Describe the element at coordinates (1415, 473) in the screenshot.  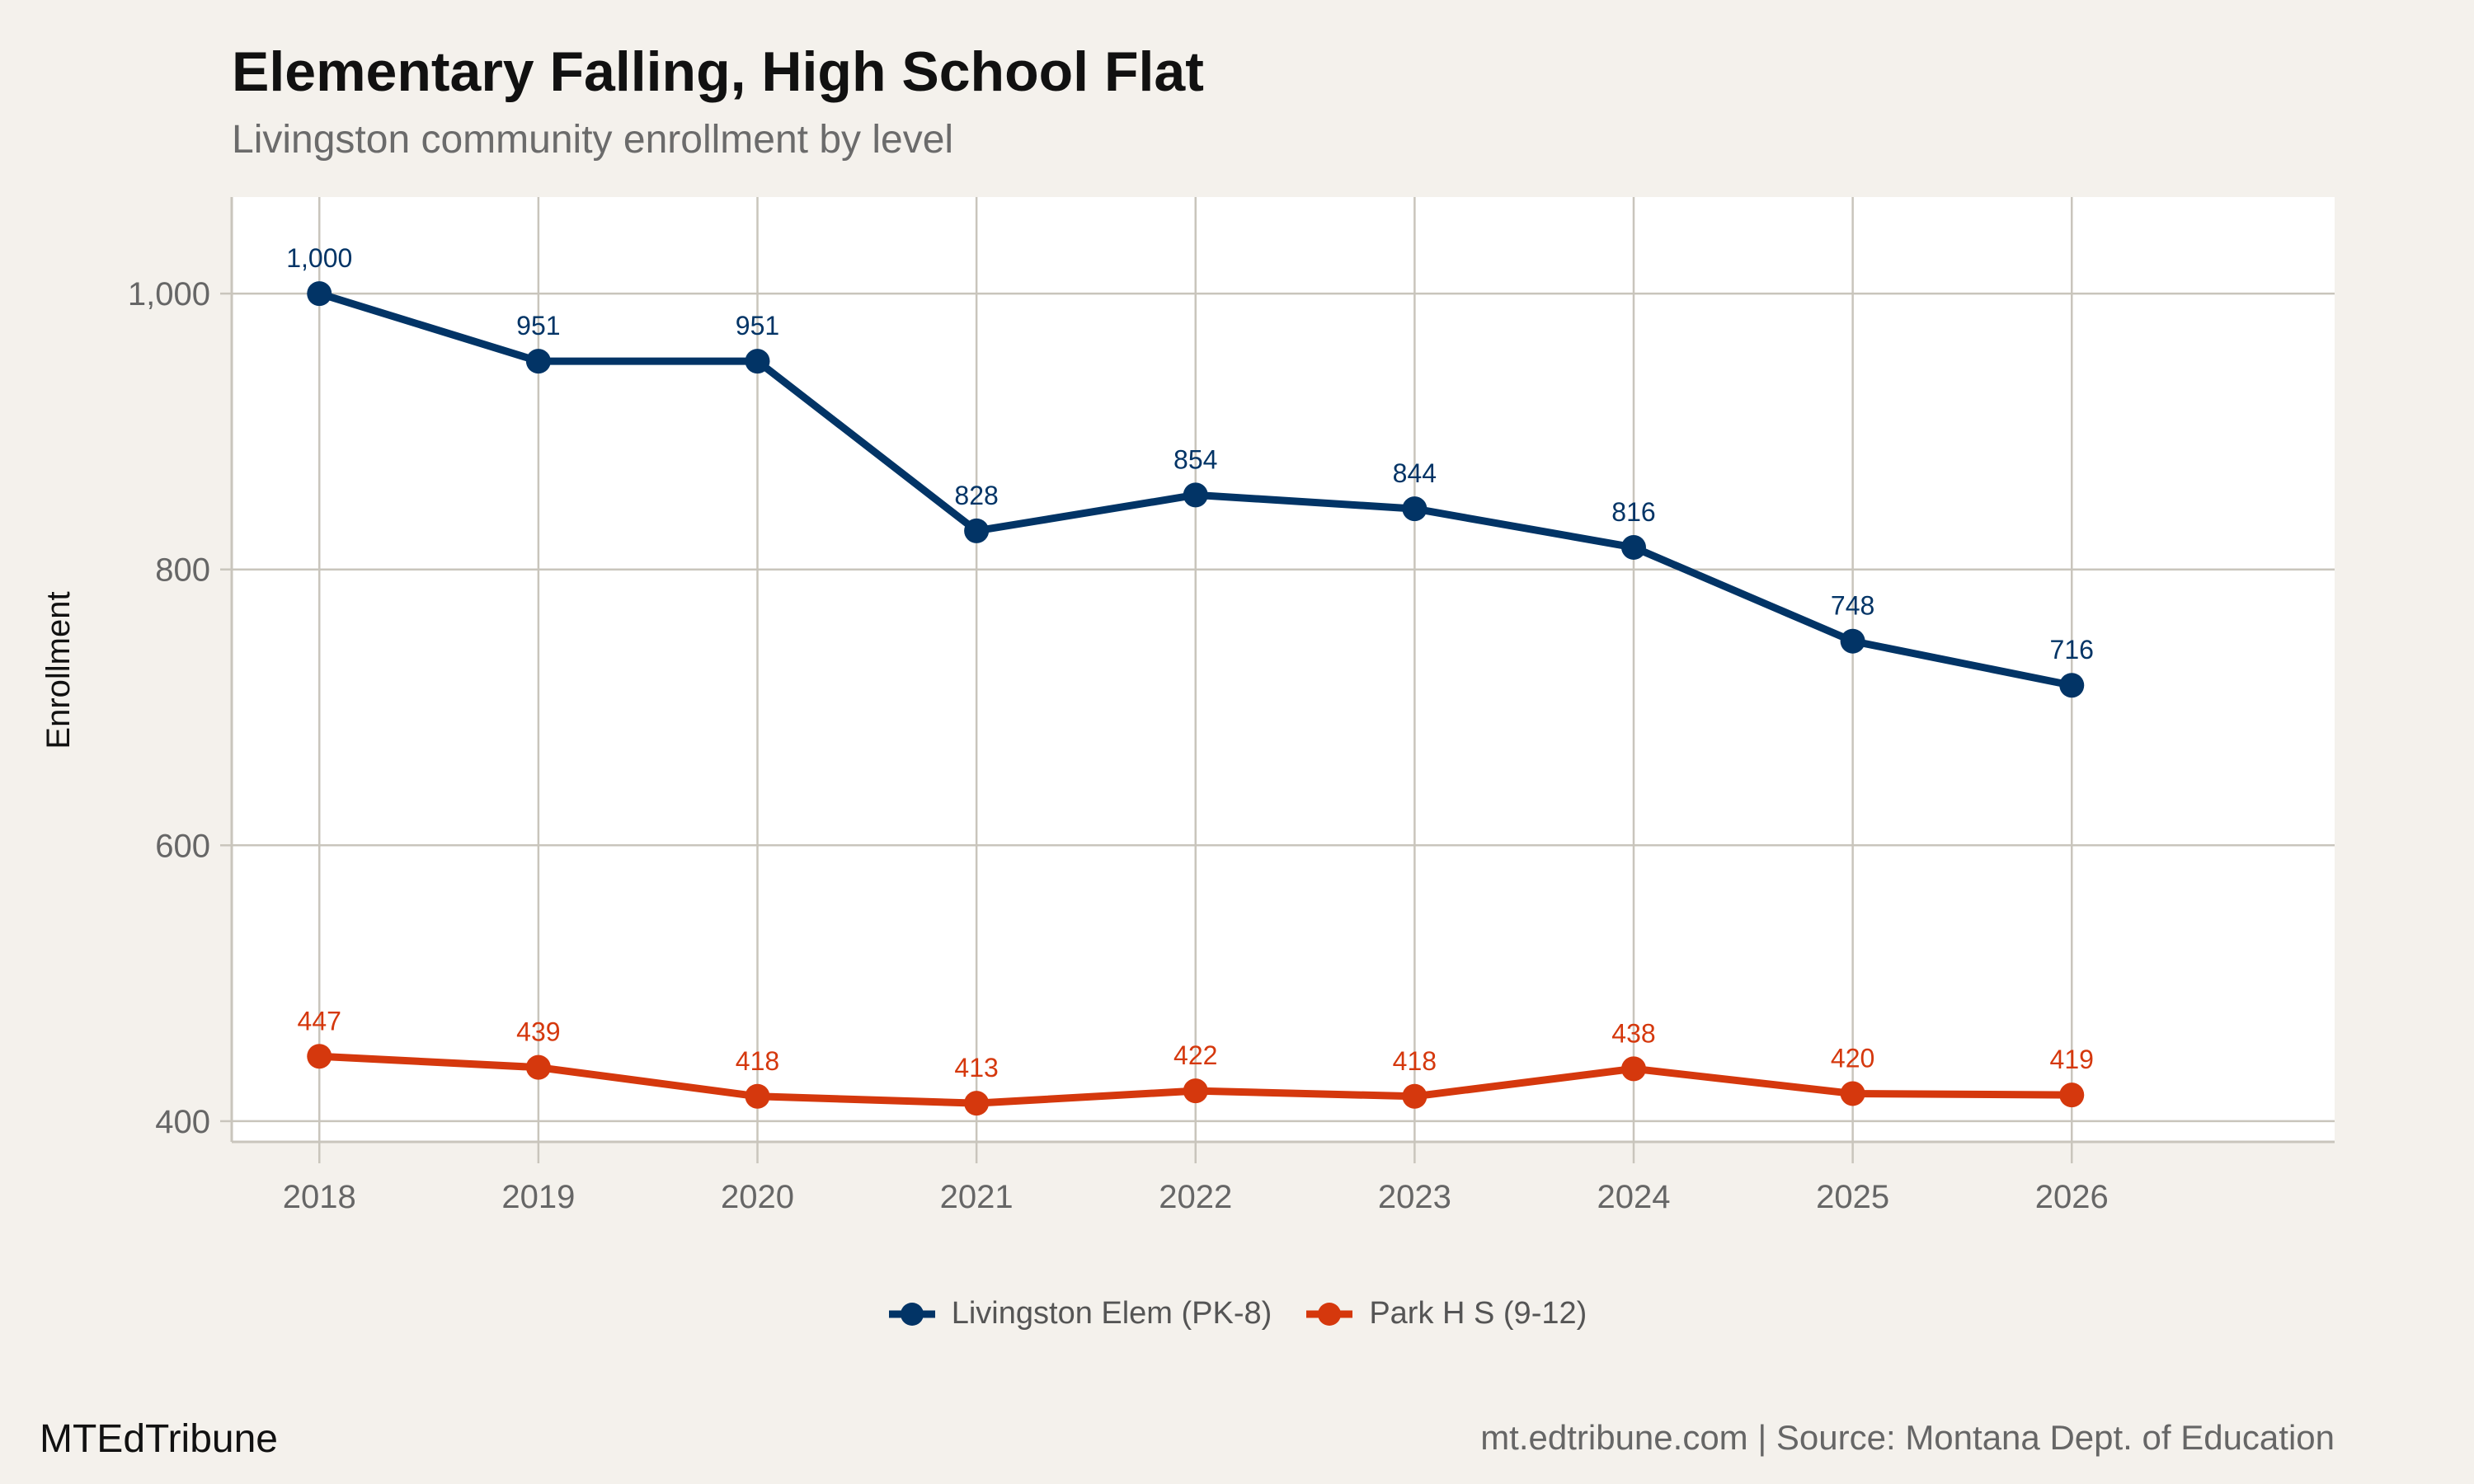
I see `data-label: 844` at that location.